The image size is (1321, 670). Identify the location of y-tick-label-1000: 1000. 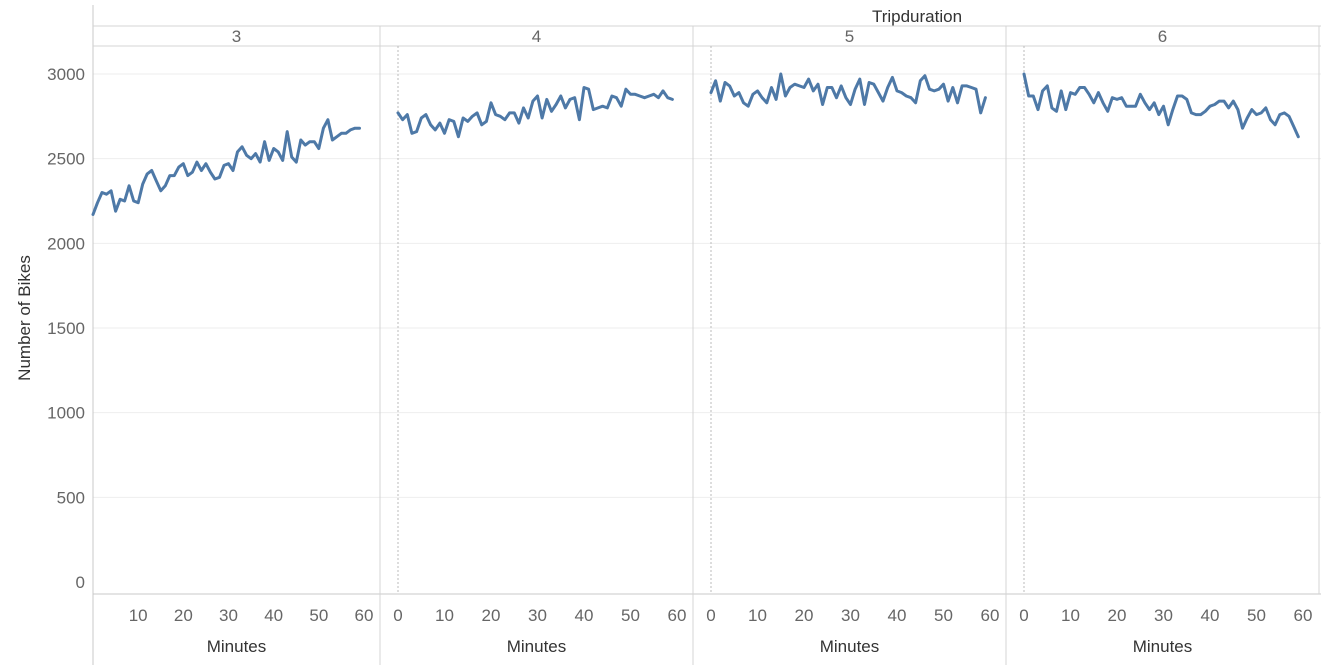
(66, 413).